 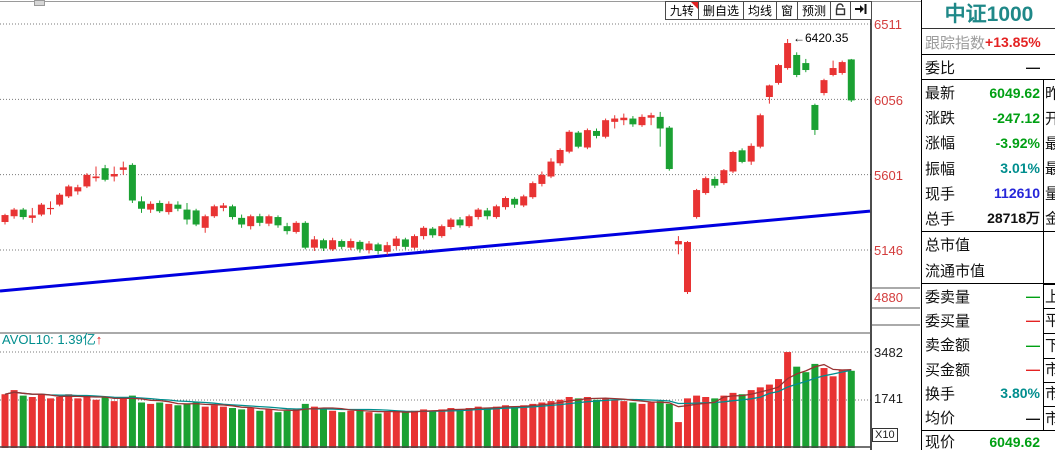 I want to click on panel-row-value: -3.92%, so click(x=1017, y=142).